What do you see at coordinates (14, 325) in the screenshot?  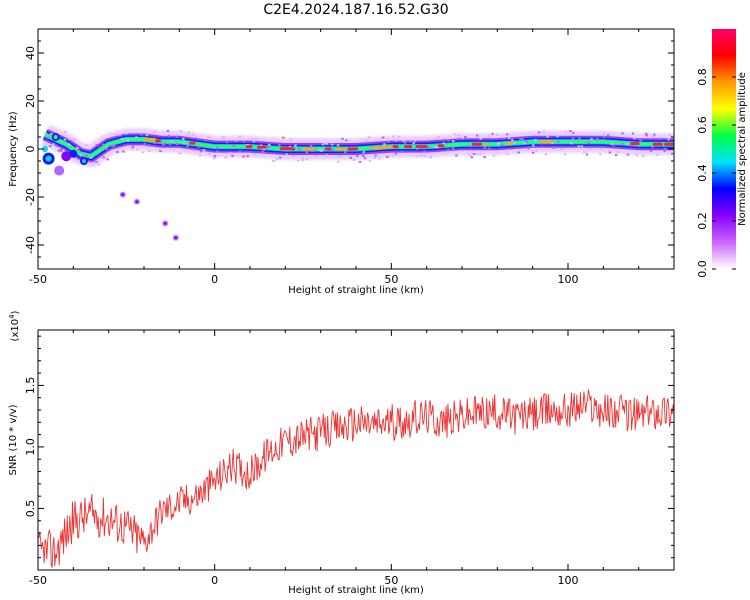 I see `snr-scale-label: (x104)` at bounding box center [14, 325].